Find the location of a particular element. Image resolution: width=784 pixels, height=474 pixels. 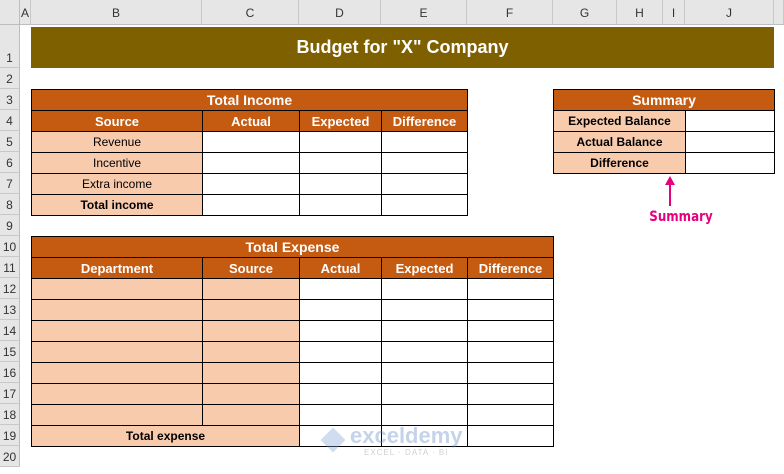

row-header-19: 19 is located at coordinates (10, 435).